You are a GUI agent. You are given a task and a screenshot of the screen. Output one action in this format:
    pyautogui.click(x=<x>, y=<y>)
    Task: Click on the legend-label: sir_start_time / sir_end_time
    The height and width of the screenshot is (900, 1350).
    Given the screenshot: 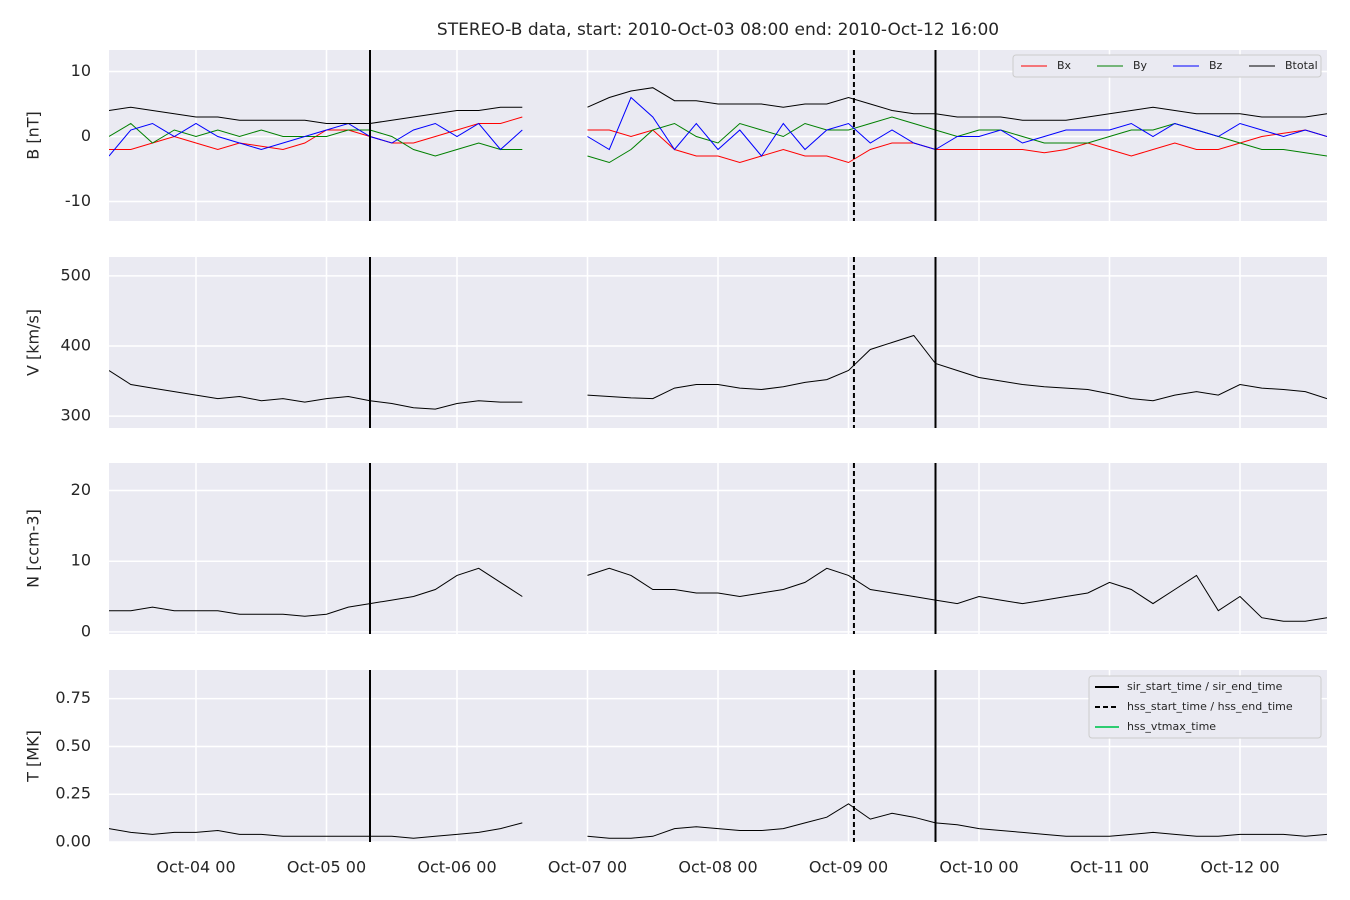 What is the action you would take?
    pyautogui.click(x=1205, y=686)
    